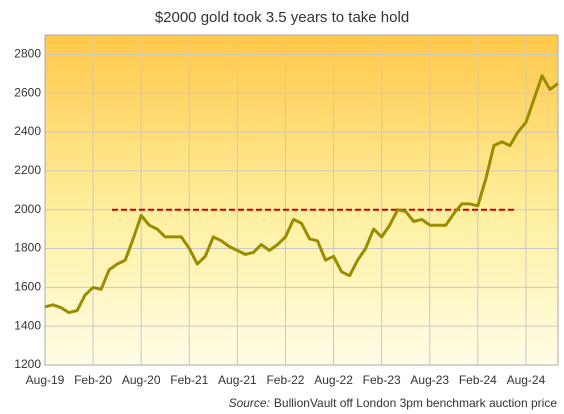 This screenshot has width=564, height=414. Describe the element at coordinates (27, 364) in the screenshot. I see `y-tick-label: 1200` at that location.